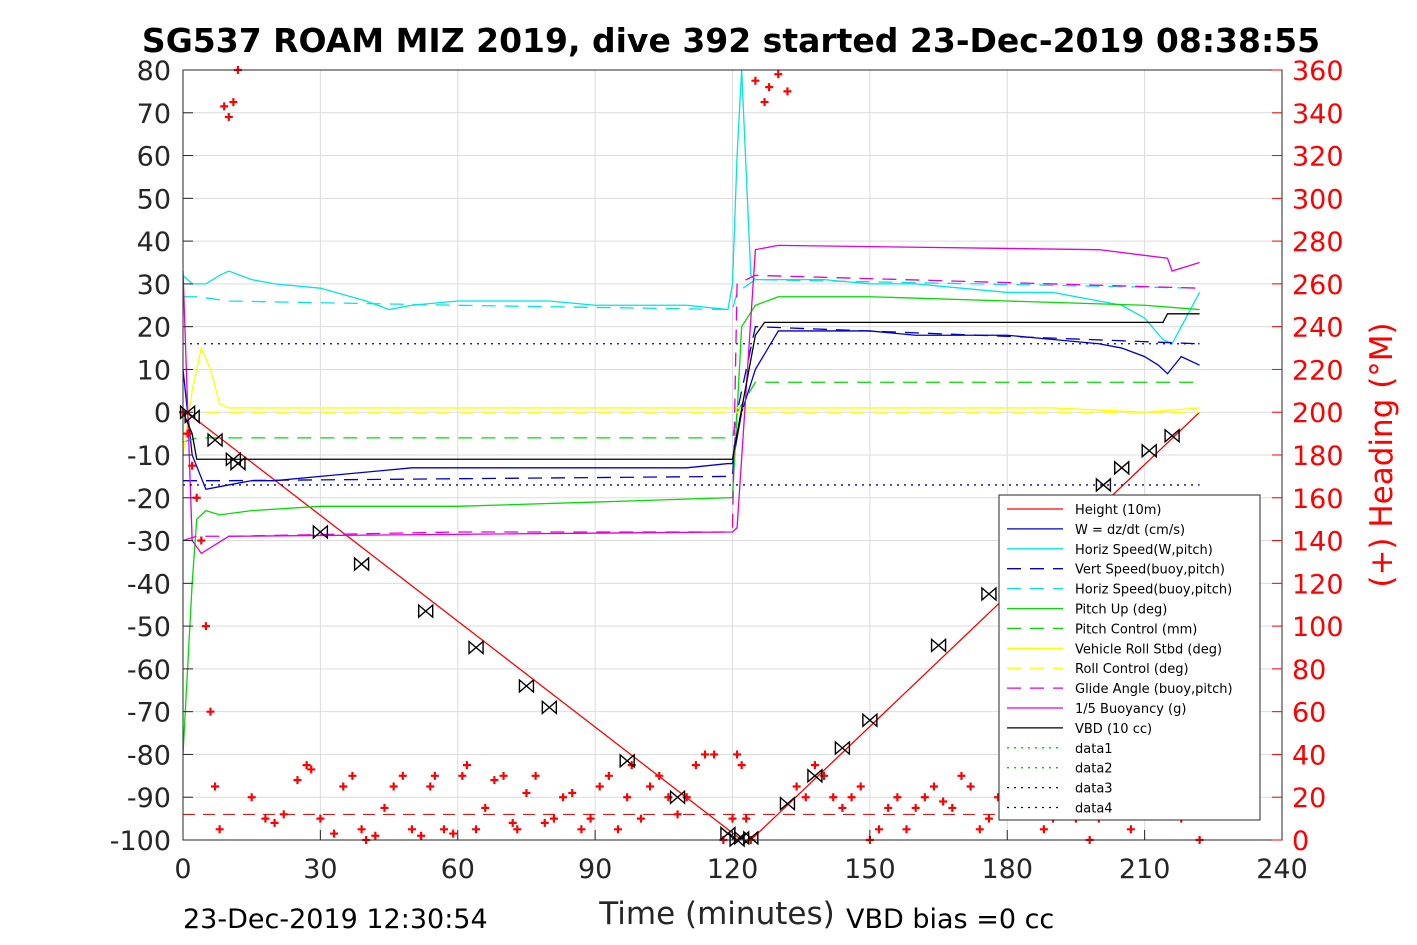 This screenshot has width=1417, height=945. Describe the element at coordinates (1094, 789) in the screenshot. I see `legend-label: data3` at that location.